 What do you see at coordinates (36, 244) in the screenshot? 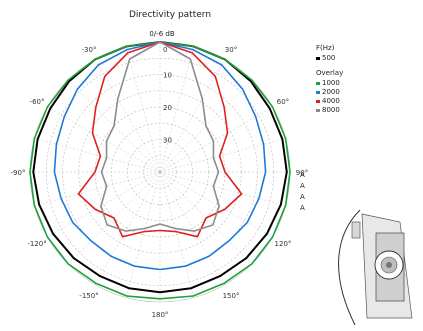
I see `angle-label: -120°` at bounding box center [36, 244].